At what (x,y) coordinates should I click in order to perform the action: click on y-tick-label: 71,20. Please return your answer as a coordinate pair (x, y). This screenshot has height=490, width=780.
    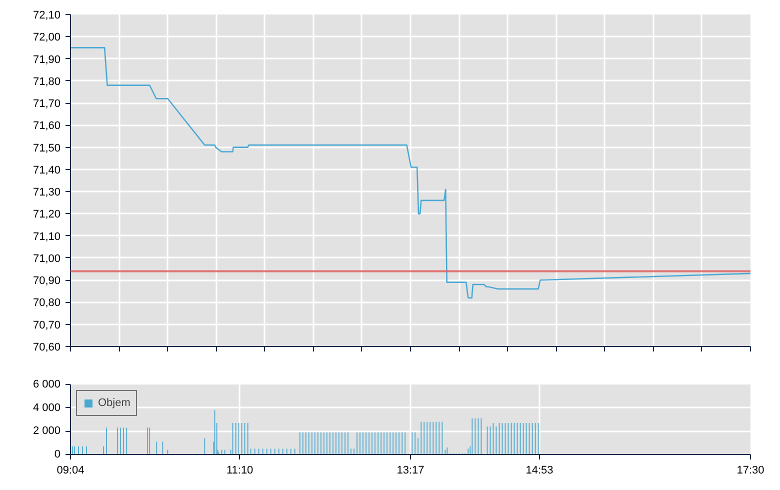
    Looking at the image, I should click on (46, 214).